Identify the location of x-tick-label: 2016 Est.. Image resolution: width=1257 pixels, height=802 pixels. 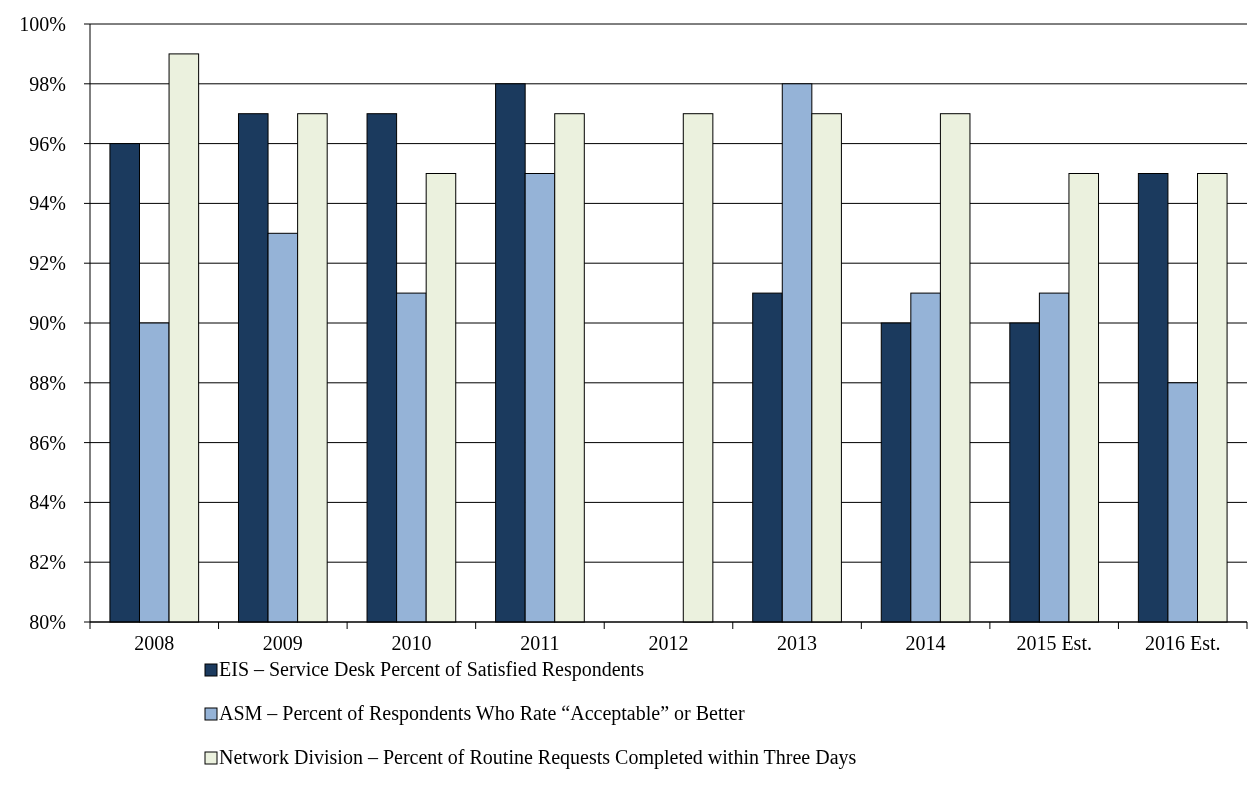
(1182, 643).